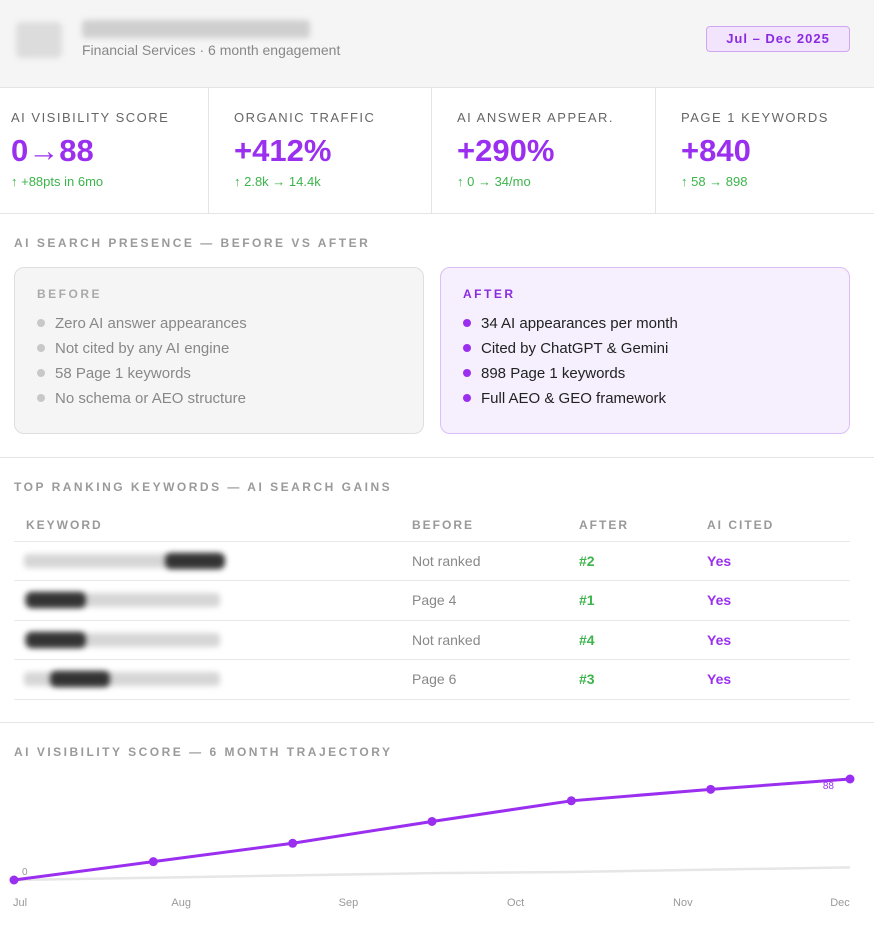  I want to click on column-header: AFTER, so click(604, 525).